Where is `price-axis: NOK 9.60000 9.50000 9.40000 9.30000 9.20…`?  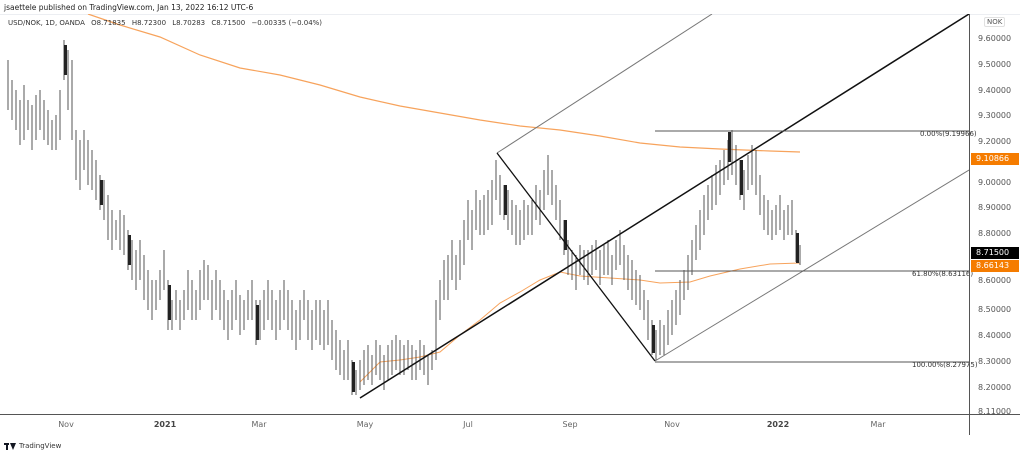 price-axis: NOK 9.60000 9.50000 9.40000 9.30000 9.20… is located at coordinates (994, 215).